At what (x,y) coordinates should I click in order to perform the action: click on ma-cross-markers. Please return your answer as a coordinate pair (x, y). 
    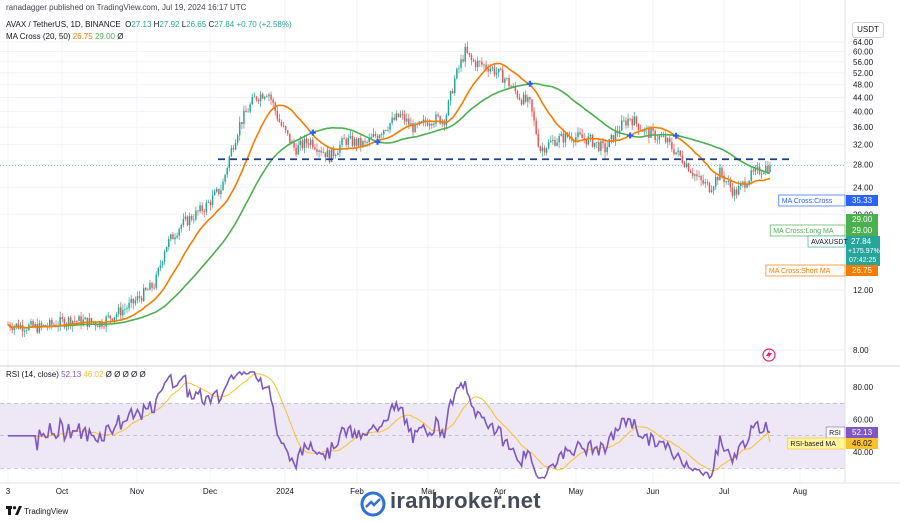
    Looking at the image, I should click on (494, 112).